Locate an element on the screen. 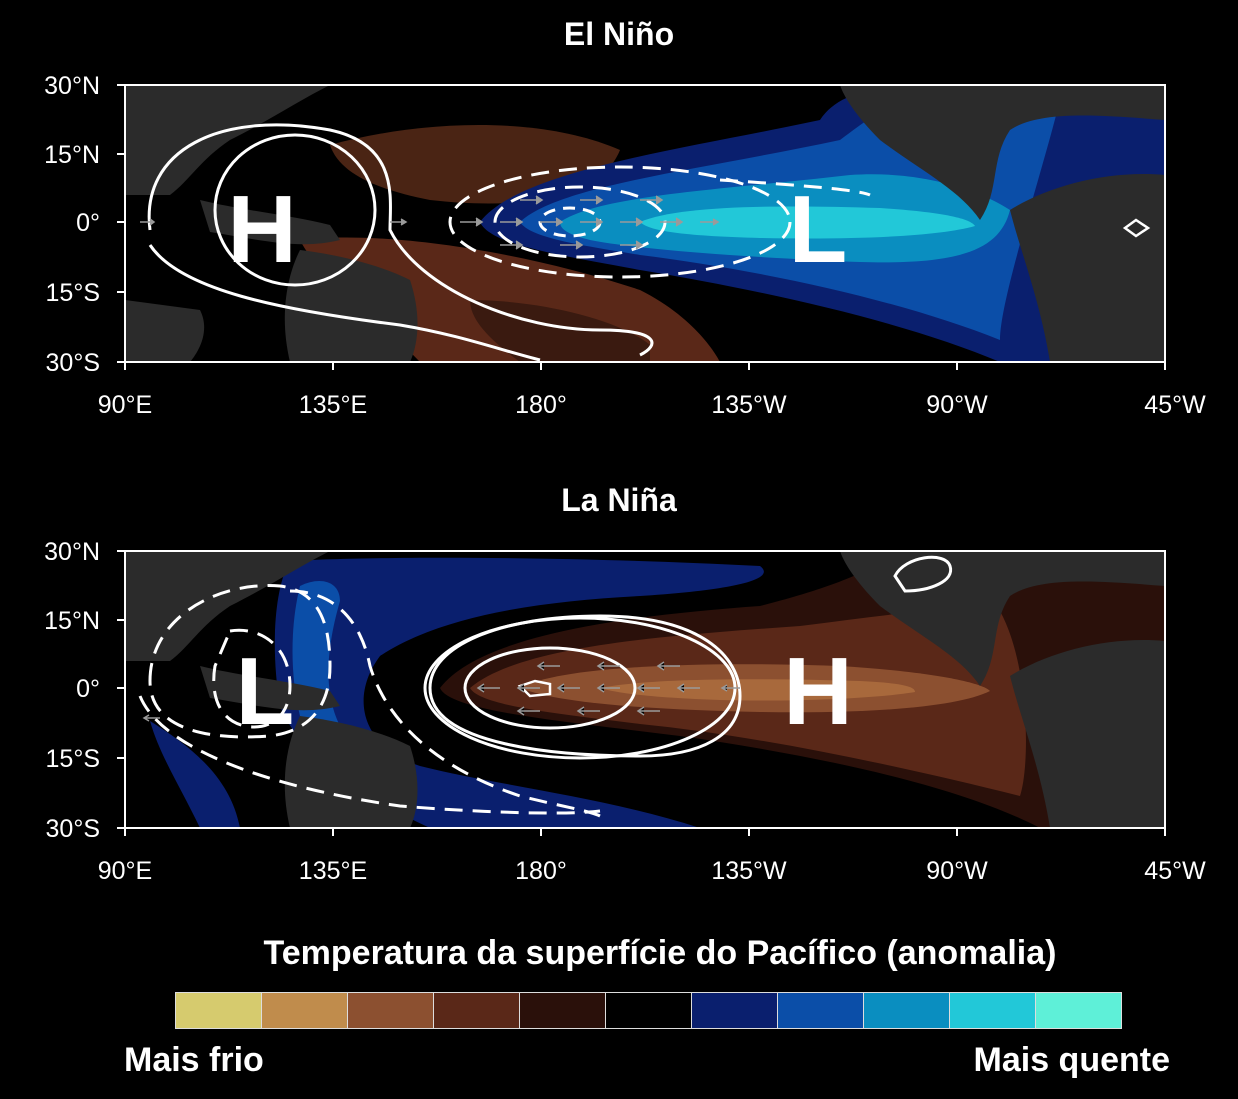 This screenshot has width=1238, height=1099. color-legend-bar is located at coordinates (648, 1010).